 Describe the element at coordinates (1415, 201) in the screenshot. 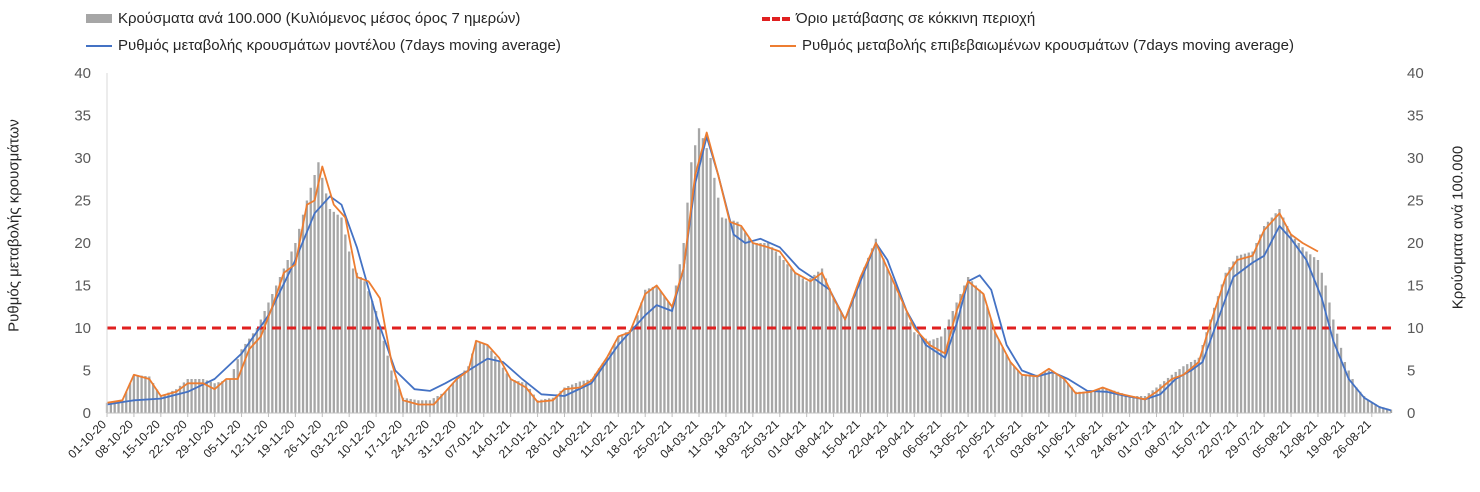

I see `y-tick-label-right: 25` at that location.